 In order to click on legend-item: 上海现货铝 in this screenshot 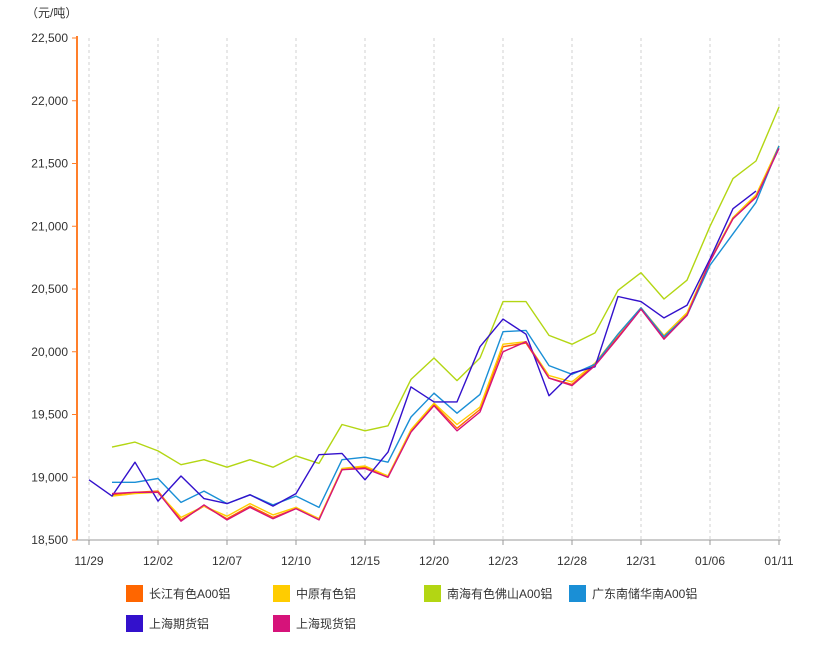, I will do `click(314, 623)`.